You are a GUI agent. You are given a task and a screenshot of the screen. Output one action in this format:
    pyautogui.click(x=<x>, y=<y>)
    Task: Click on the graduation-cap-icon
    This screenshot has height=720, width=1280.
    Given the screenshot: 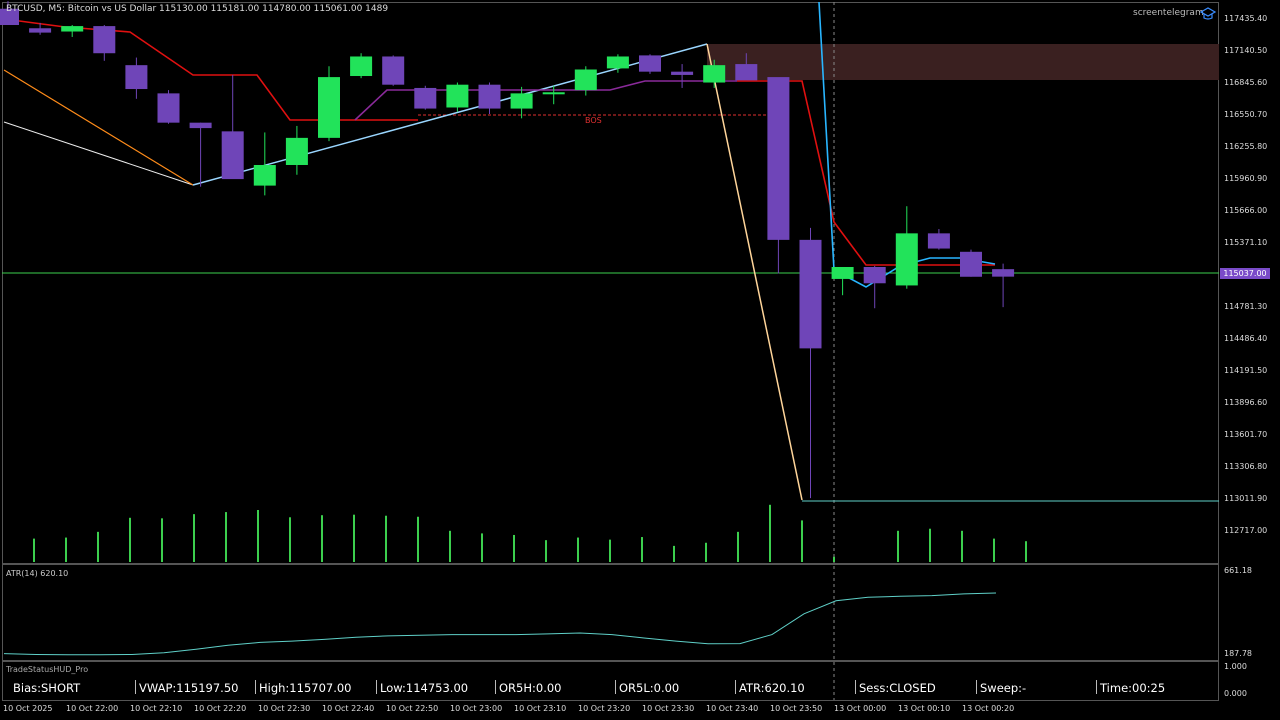 What is the action you would take?
    pyautogui.click(x=1208, y=13)
    